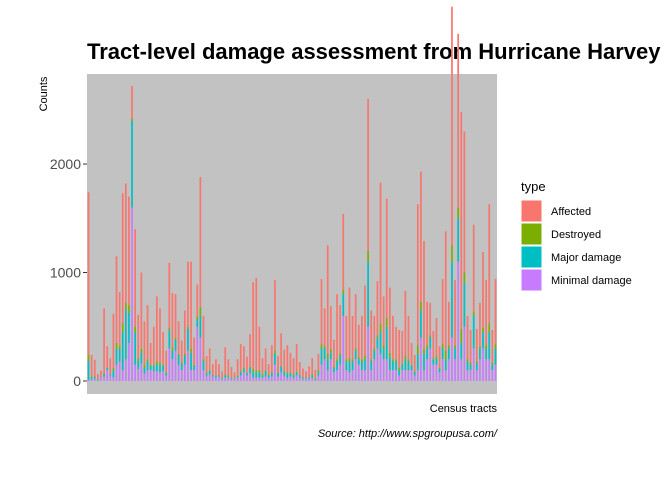 This screenshot has width=672, height=485. Describe the element at coordinates (68, 272) in the screenshot. I see `y-axis-ticks: 0 1000 2000` at that location.